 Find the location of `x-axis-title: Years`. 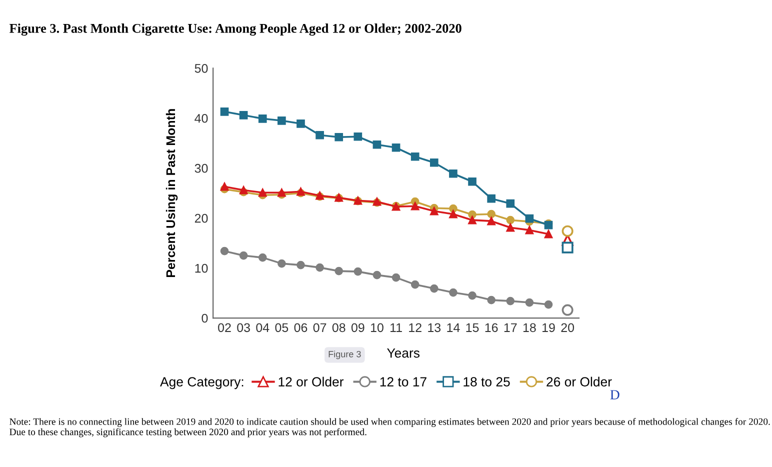

x-axis-title: Years is located at coordinates (403, 353).